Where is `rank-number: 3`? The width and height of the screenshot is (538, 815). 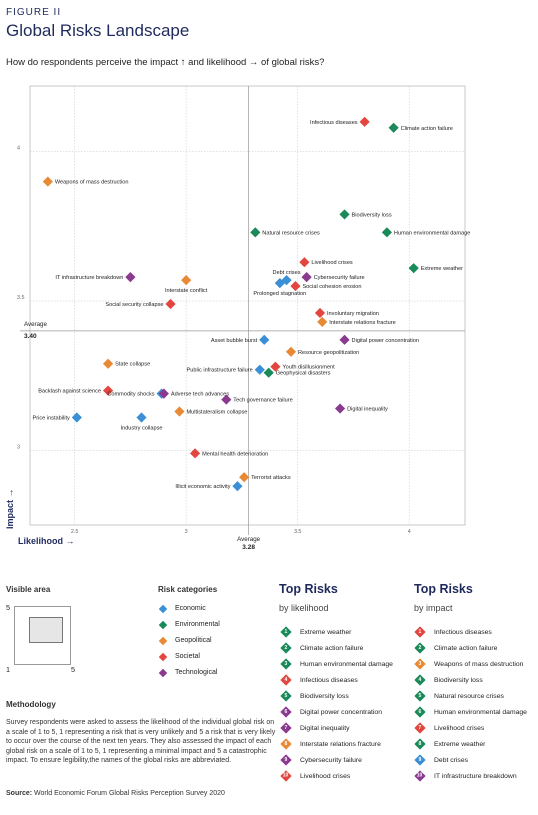 rank-number: 3 is located at coordinates (420, 663).